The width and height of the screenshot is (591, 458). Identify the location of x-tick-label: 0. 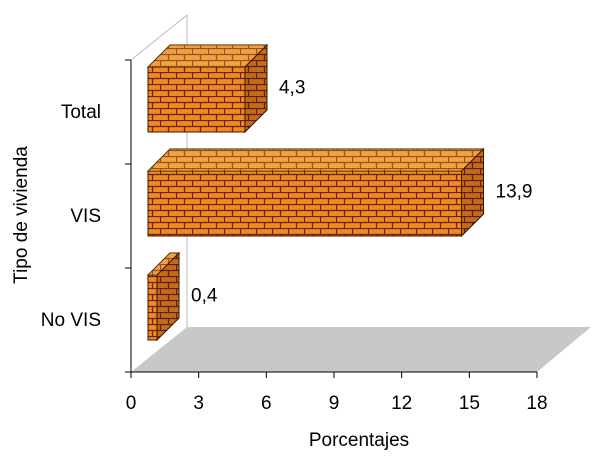
(131, 403).